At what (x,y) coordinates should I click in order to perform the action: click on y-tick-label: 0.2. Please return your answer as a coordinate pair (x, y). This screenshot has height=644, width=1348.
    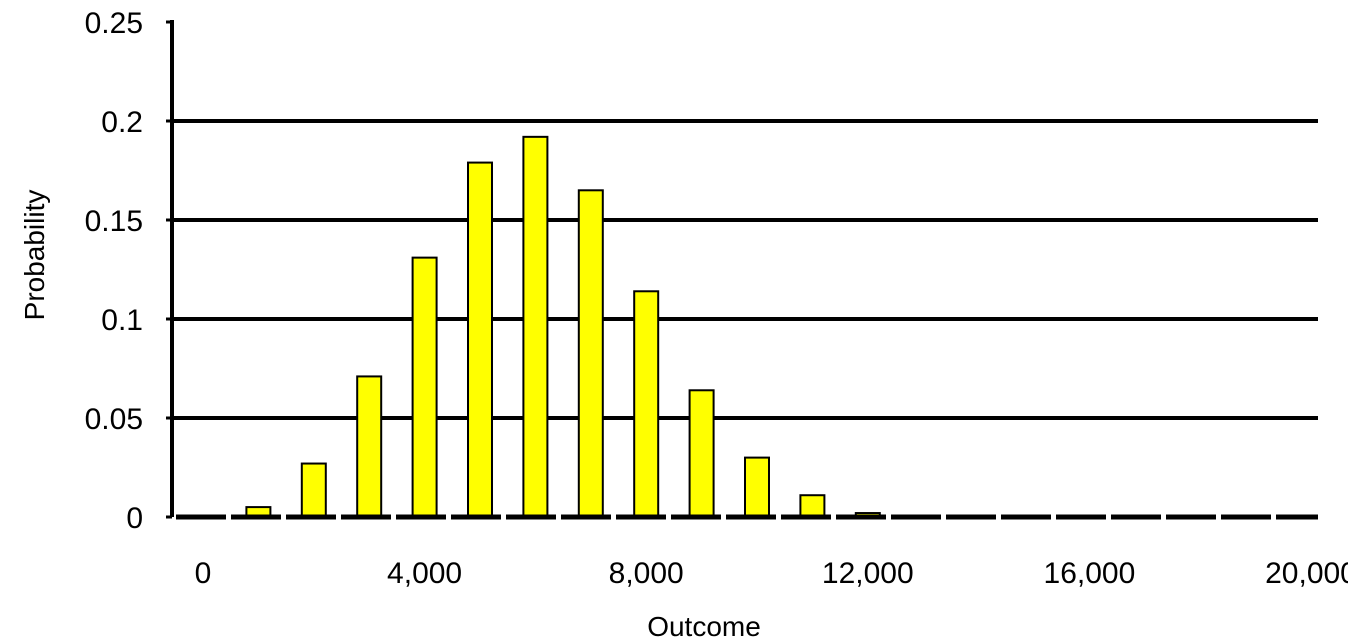
    Looking at the image, I should click on (122, 122).